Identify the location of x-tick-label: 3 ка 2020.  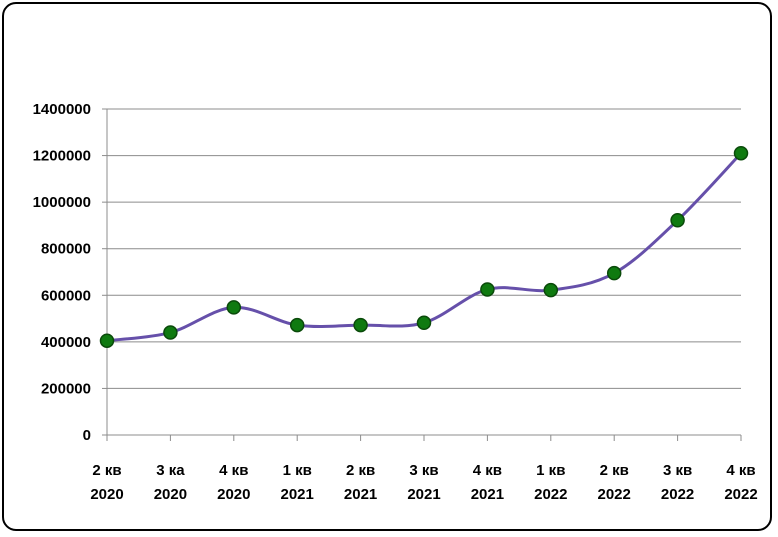
(170, 482).